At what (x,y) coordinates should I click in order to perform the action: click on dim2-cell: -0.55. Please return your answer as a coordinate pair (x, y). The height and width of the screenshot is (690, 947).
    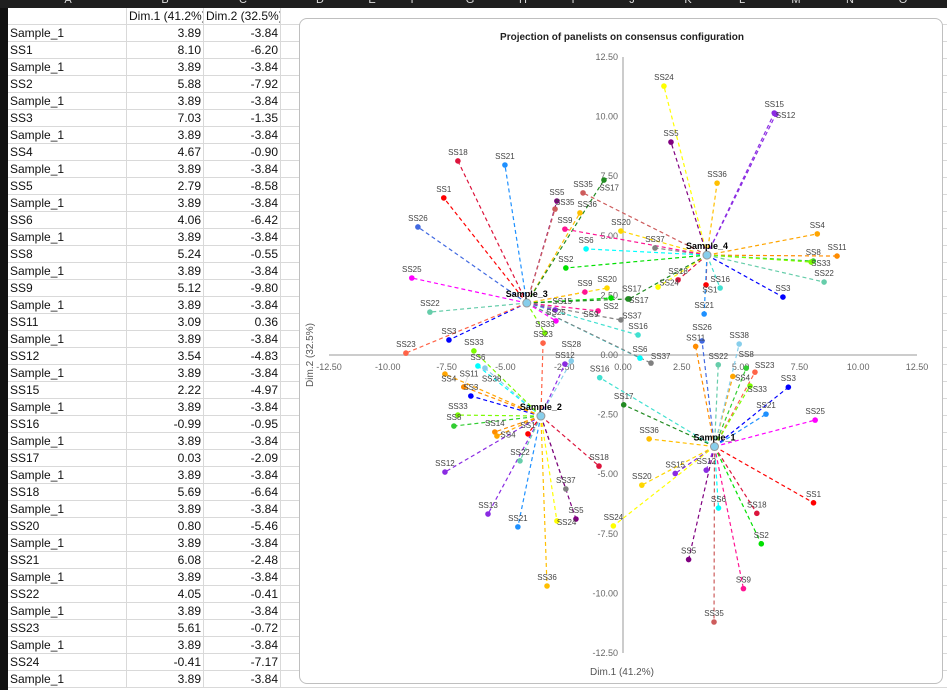
    Looking at the image, I should click on (242, 254).